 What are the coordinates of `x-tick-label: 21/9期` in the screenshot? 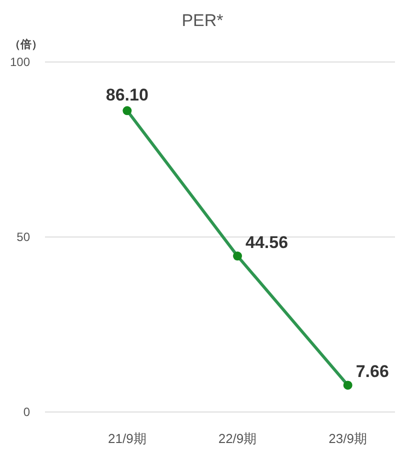 It's located at (127, 438).